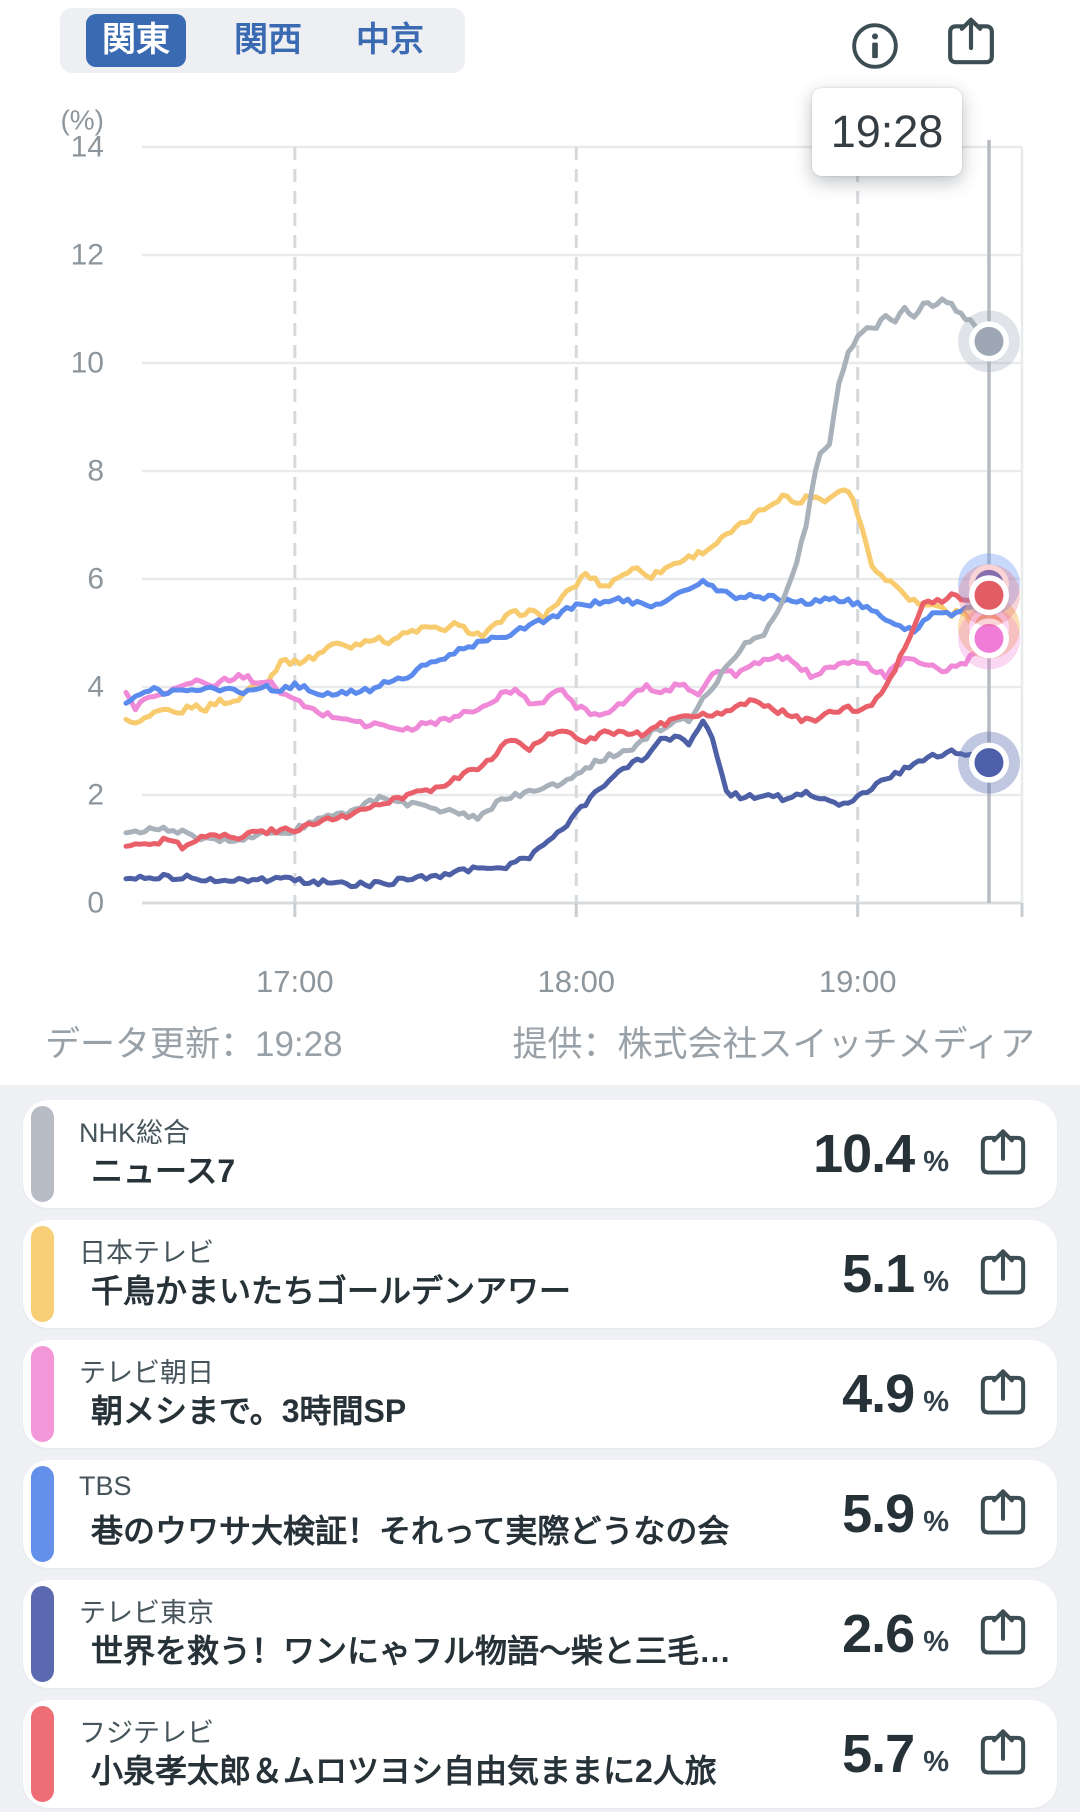 Image resolution: width=1080 pixels, height=1812 pixels. I want to click on x-axis-tick-label: 17:00, so click(295, 981).